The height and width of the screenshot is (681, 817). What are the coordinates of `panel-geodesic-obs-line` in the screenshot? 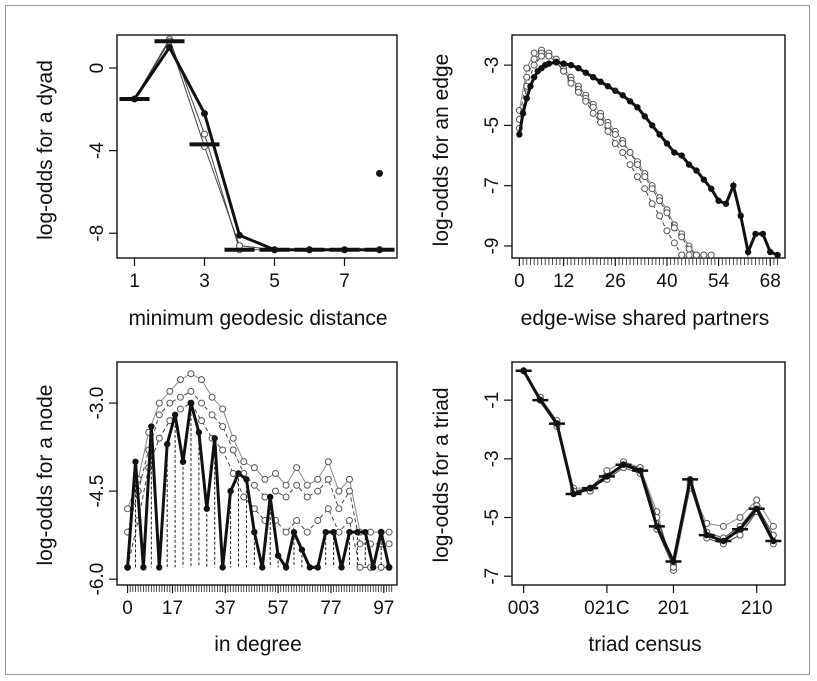 It's located at (256, 148).